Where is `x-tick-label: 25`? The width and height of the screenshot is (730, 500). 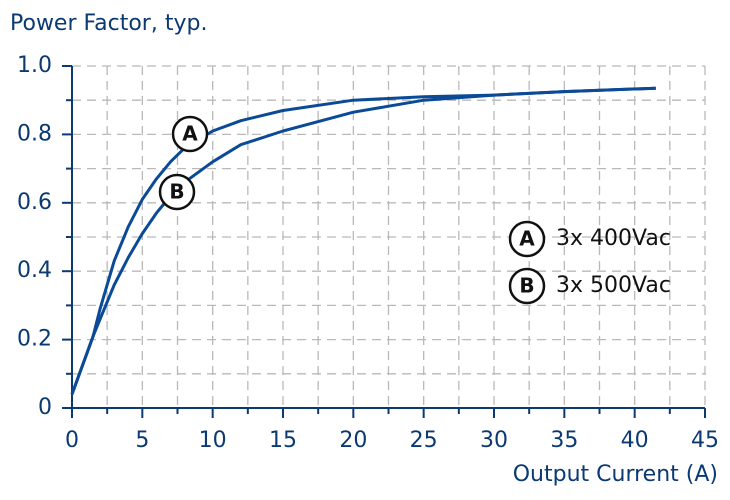 x-tick-label: 25 is located at coordinates (424, 440).